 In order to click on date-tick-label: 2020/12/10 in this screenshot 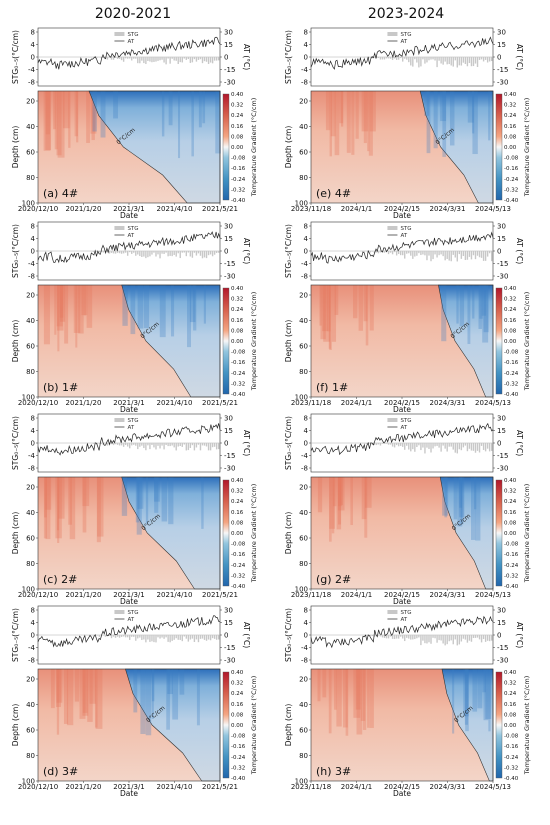, I will do `click(38, 787)`.